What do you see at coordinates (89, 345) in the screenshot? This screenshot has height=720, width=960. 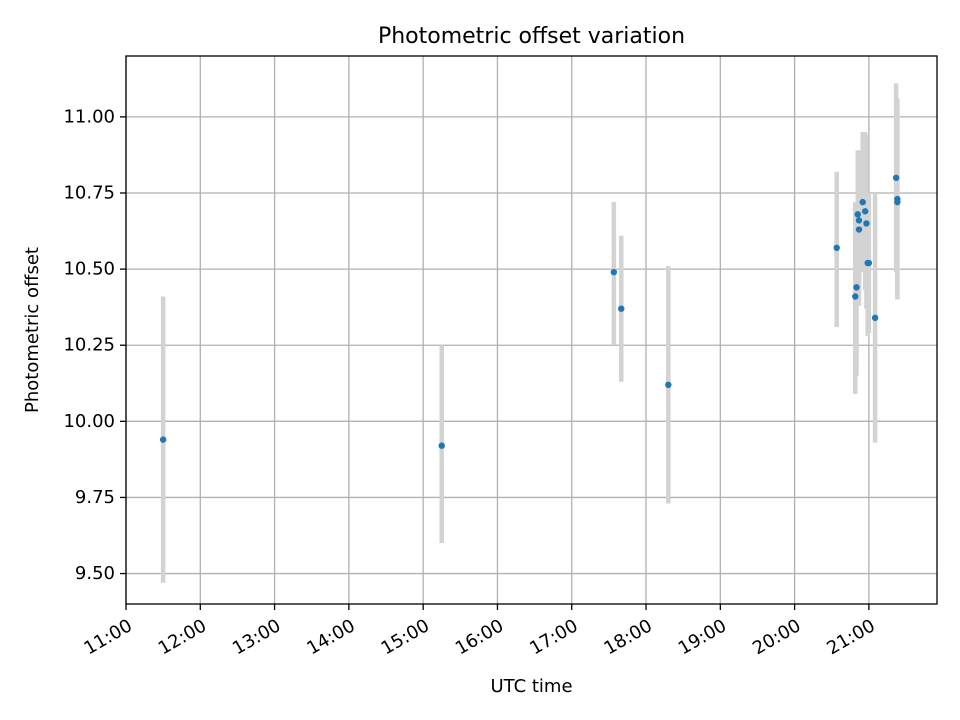 I see `y-tick-label: 10.25` at bounding box center [89, 345].